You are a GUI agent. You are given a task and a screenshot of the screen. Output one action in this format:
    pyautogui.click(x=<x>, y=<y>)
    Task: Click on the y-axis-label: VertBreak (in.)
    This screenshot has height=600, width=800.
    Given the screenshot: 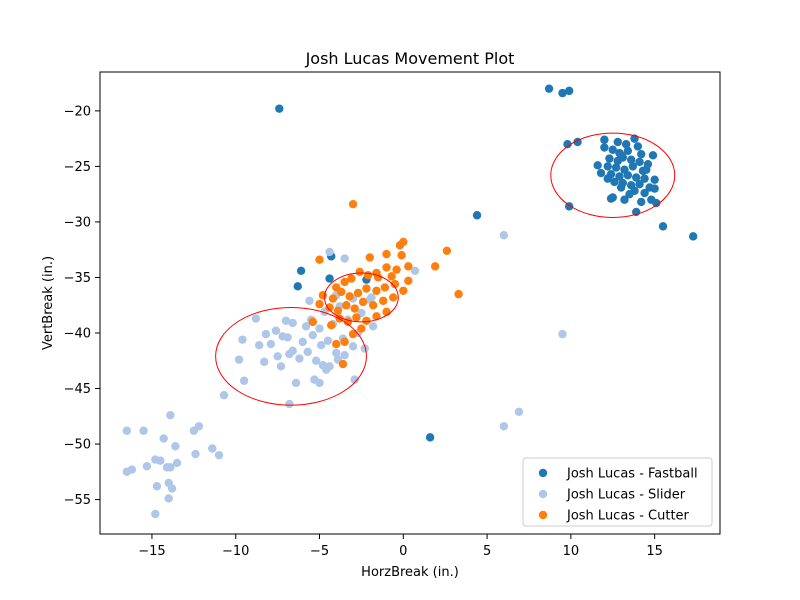 What is the action you would take?
    pyautogui.click(x=48, y=303)
    